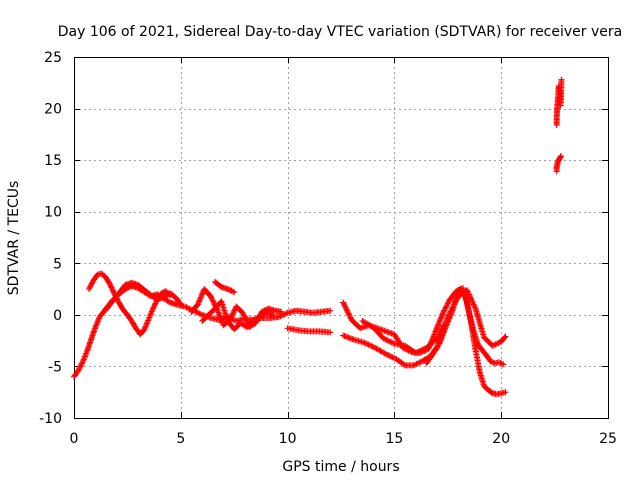  What do you see at coordinates (74, 439) in the screenshot?
I see `x-tick-label: 0` at bounding box center [74, 439].